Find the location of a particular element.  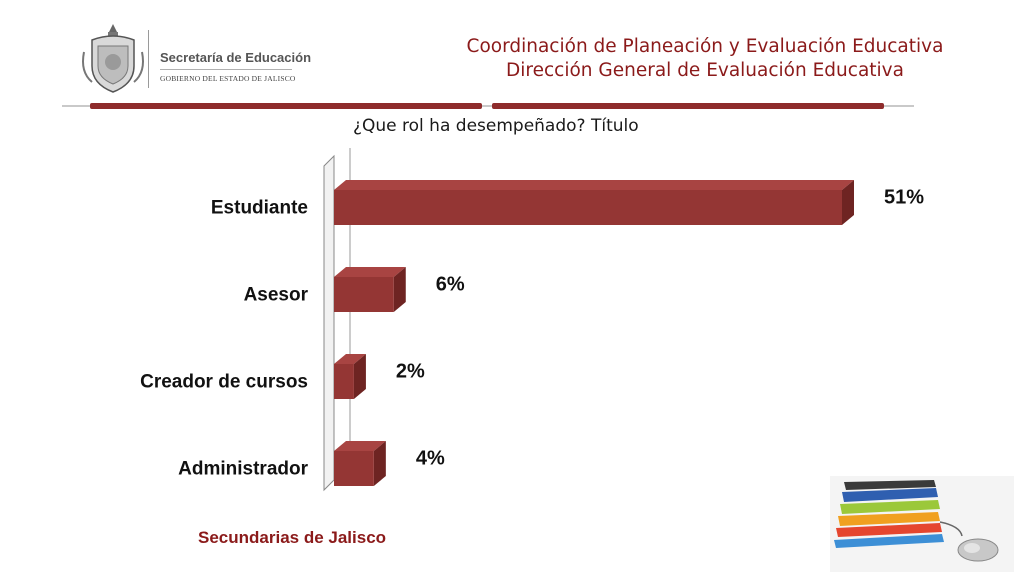

organization-logo is located at coordinates (193, 58).